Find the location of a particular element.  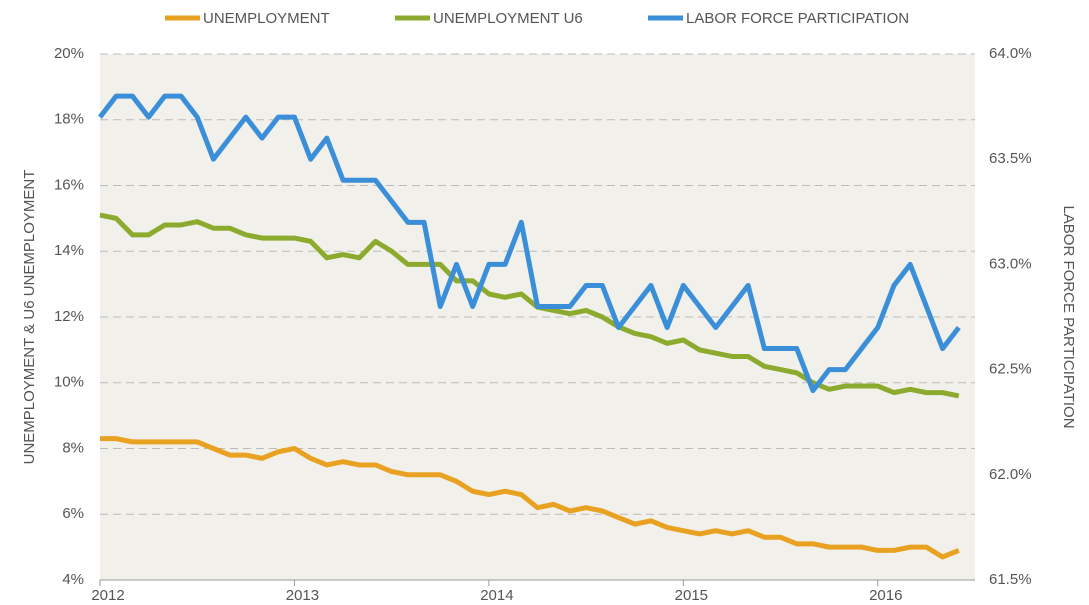

y2-tick-label: 61.5% is located at coordinates (1010, 579).